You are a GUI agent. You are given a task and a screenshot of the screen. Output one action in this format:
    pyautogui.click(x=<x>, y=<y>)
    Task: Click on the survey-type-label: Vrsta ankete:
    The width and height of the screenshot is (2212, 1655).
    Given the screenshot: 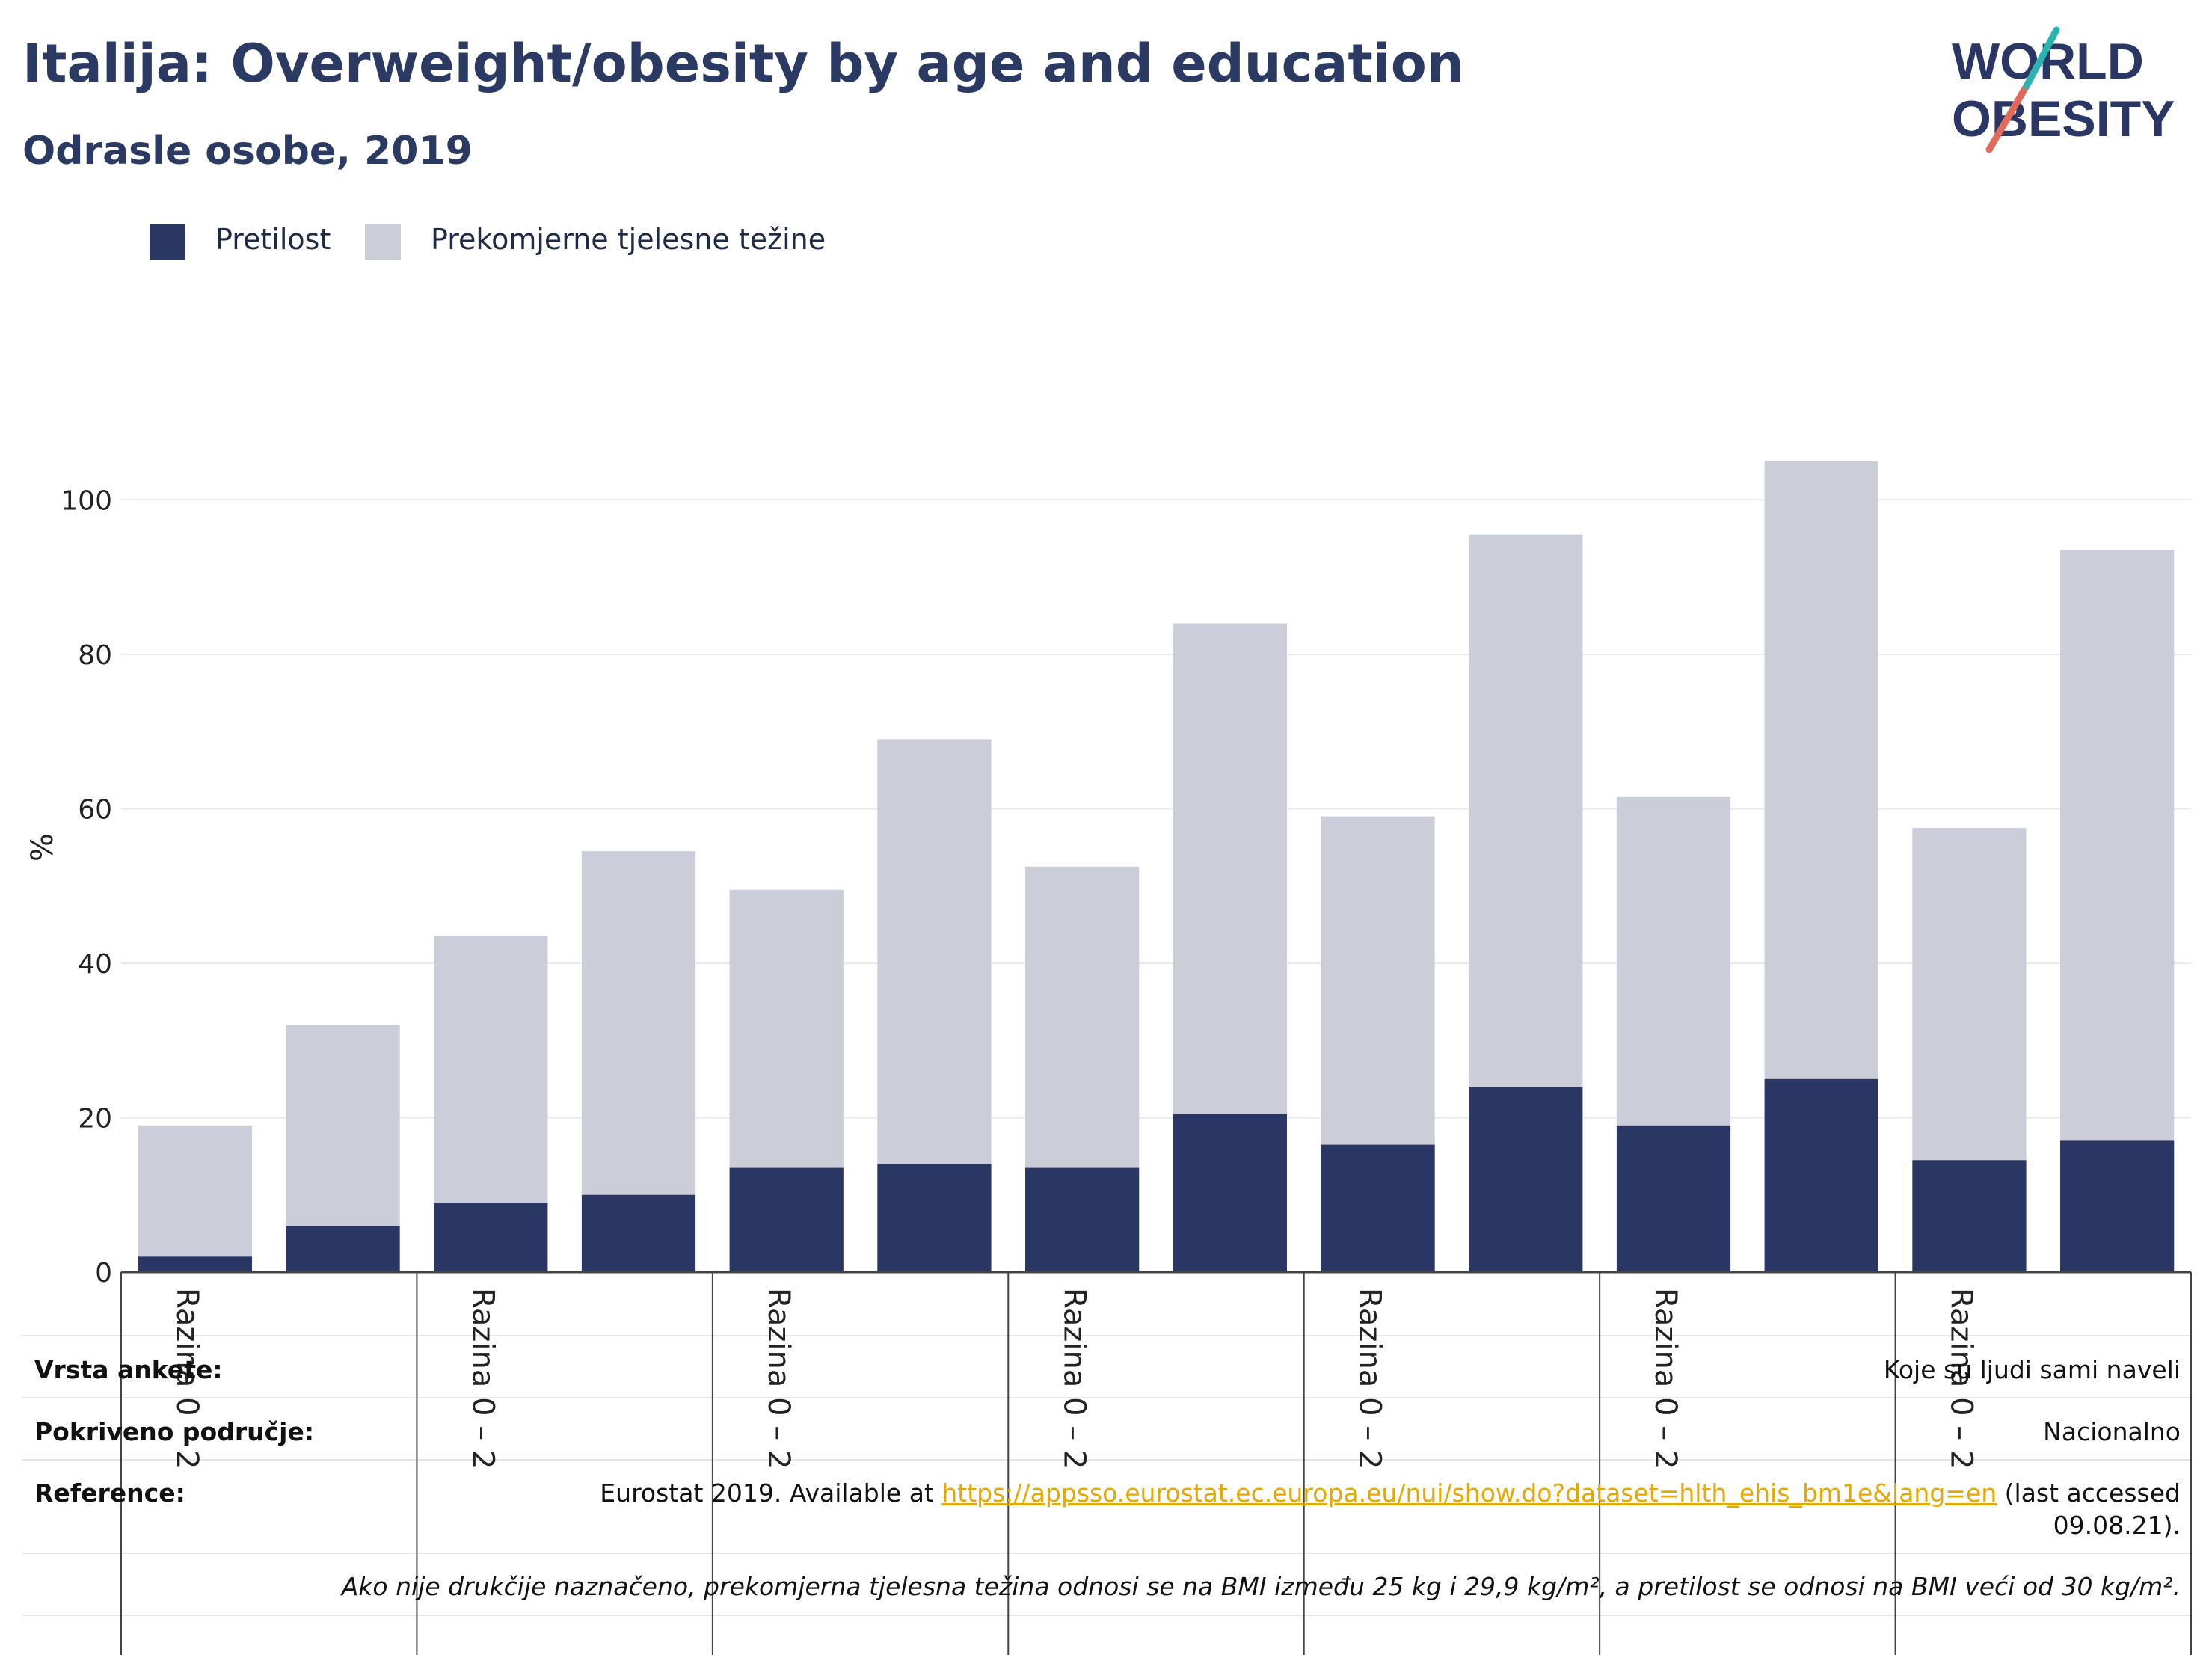 What is the action you would take?
    pyautogui.click(x=128, y=1369)
    